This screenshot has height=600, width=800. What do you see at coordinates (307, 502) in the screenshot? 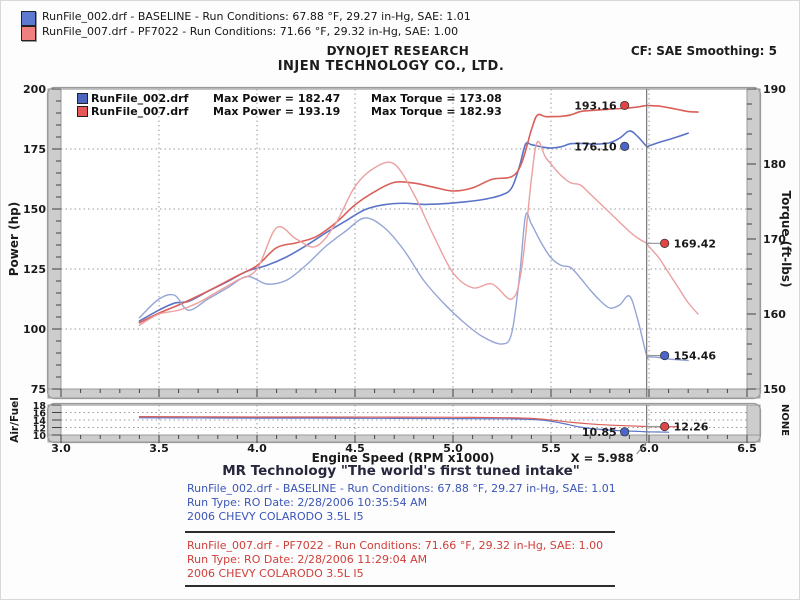
I see `baseline-run-type-date: Run Type: RO Date: 2/28/2006 10:35:54 AM` at bounding box center [307, 502].